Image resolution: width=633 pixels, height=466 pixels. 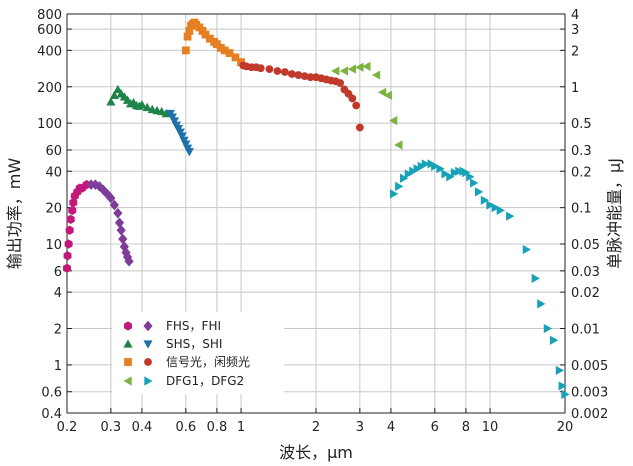 I want to click on x-tick-label: 0.4, so click(x=142, y=427).